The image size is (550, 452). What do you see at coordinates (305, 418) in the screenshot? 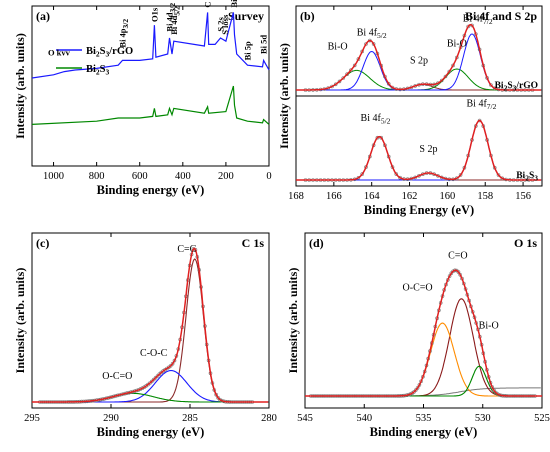
I see `x-tick-label: 545` at bounding box center [305, 418].